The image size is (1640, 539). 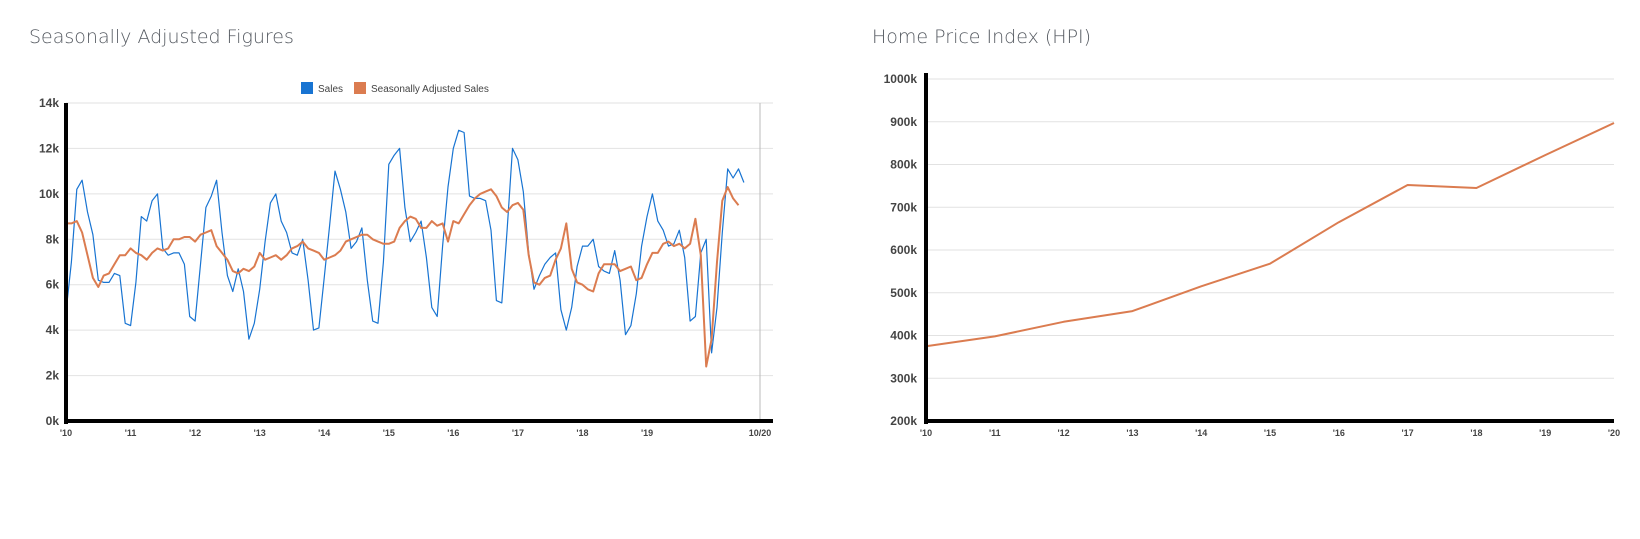 What do you see at coordinates (307, 88) in the screenshot?
I see `legend-swatch-sales` at bounding box center [307, 88].